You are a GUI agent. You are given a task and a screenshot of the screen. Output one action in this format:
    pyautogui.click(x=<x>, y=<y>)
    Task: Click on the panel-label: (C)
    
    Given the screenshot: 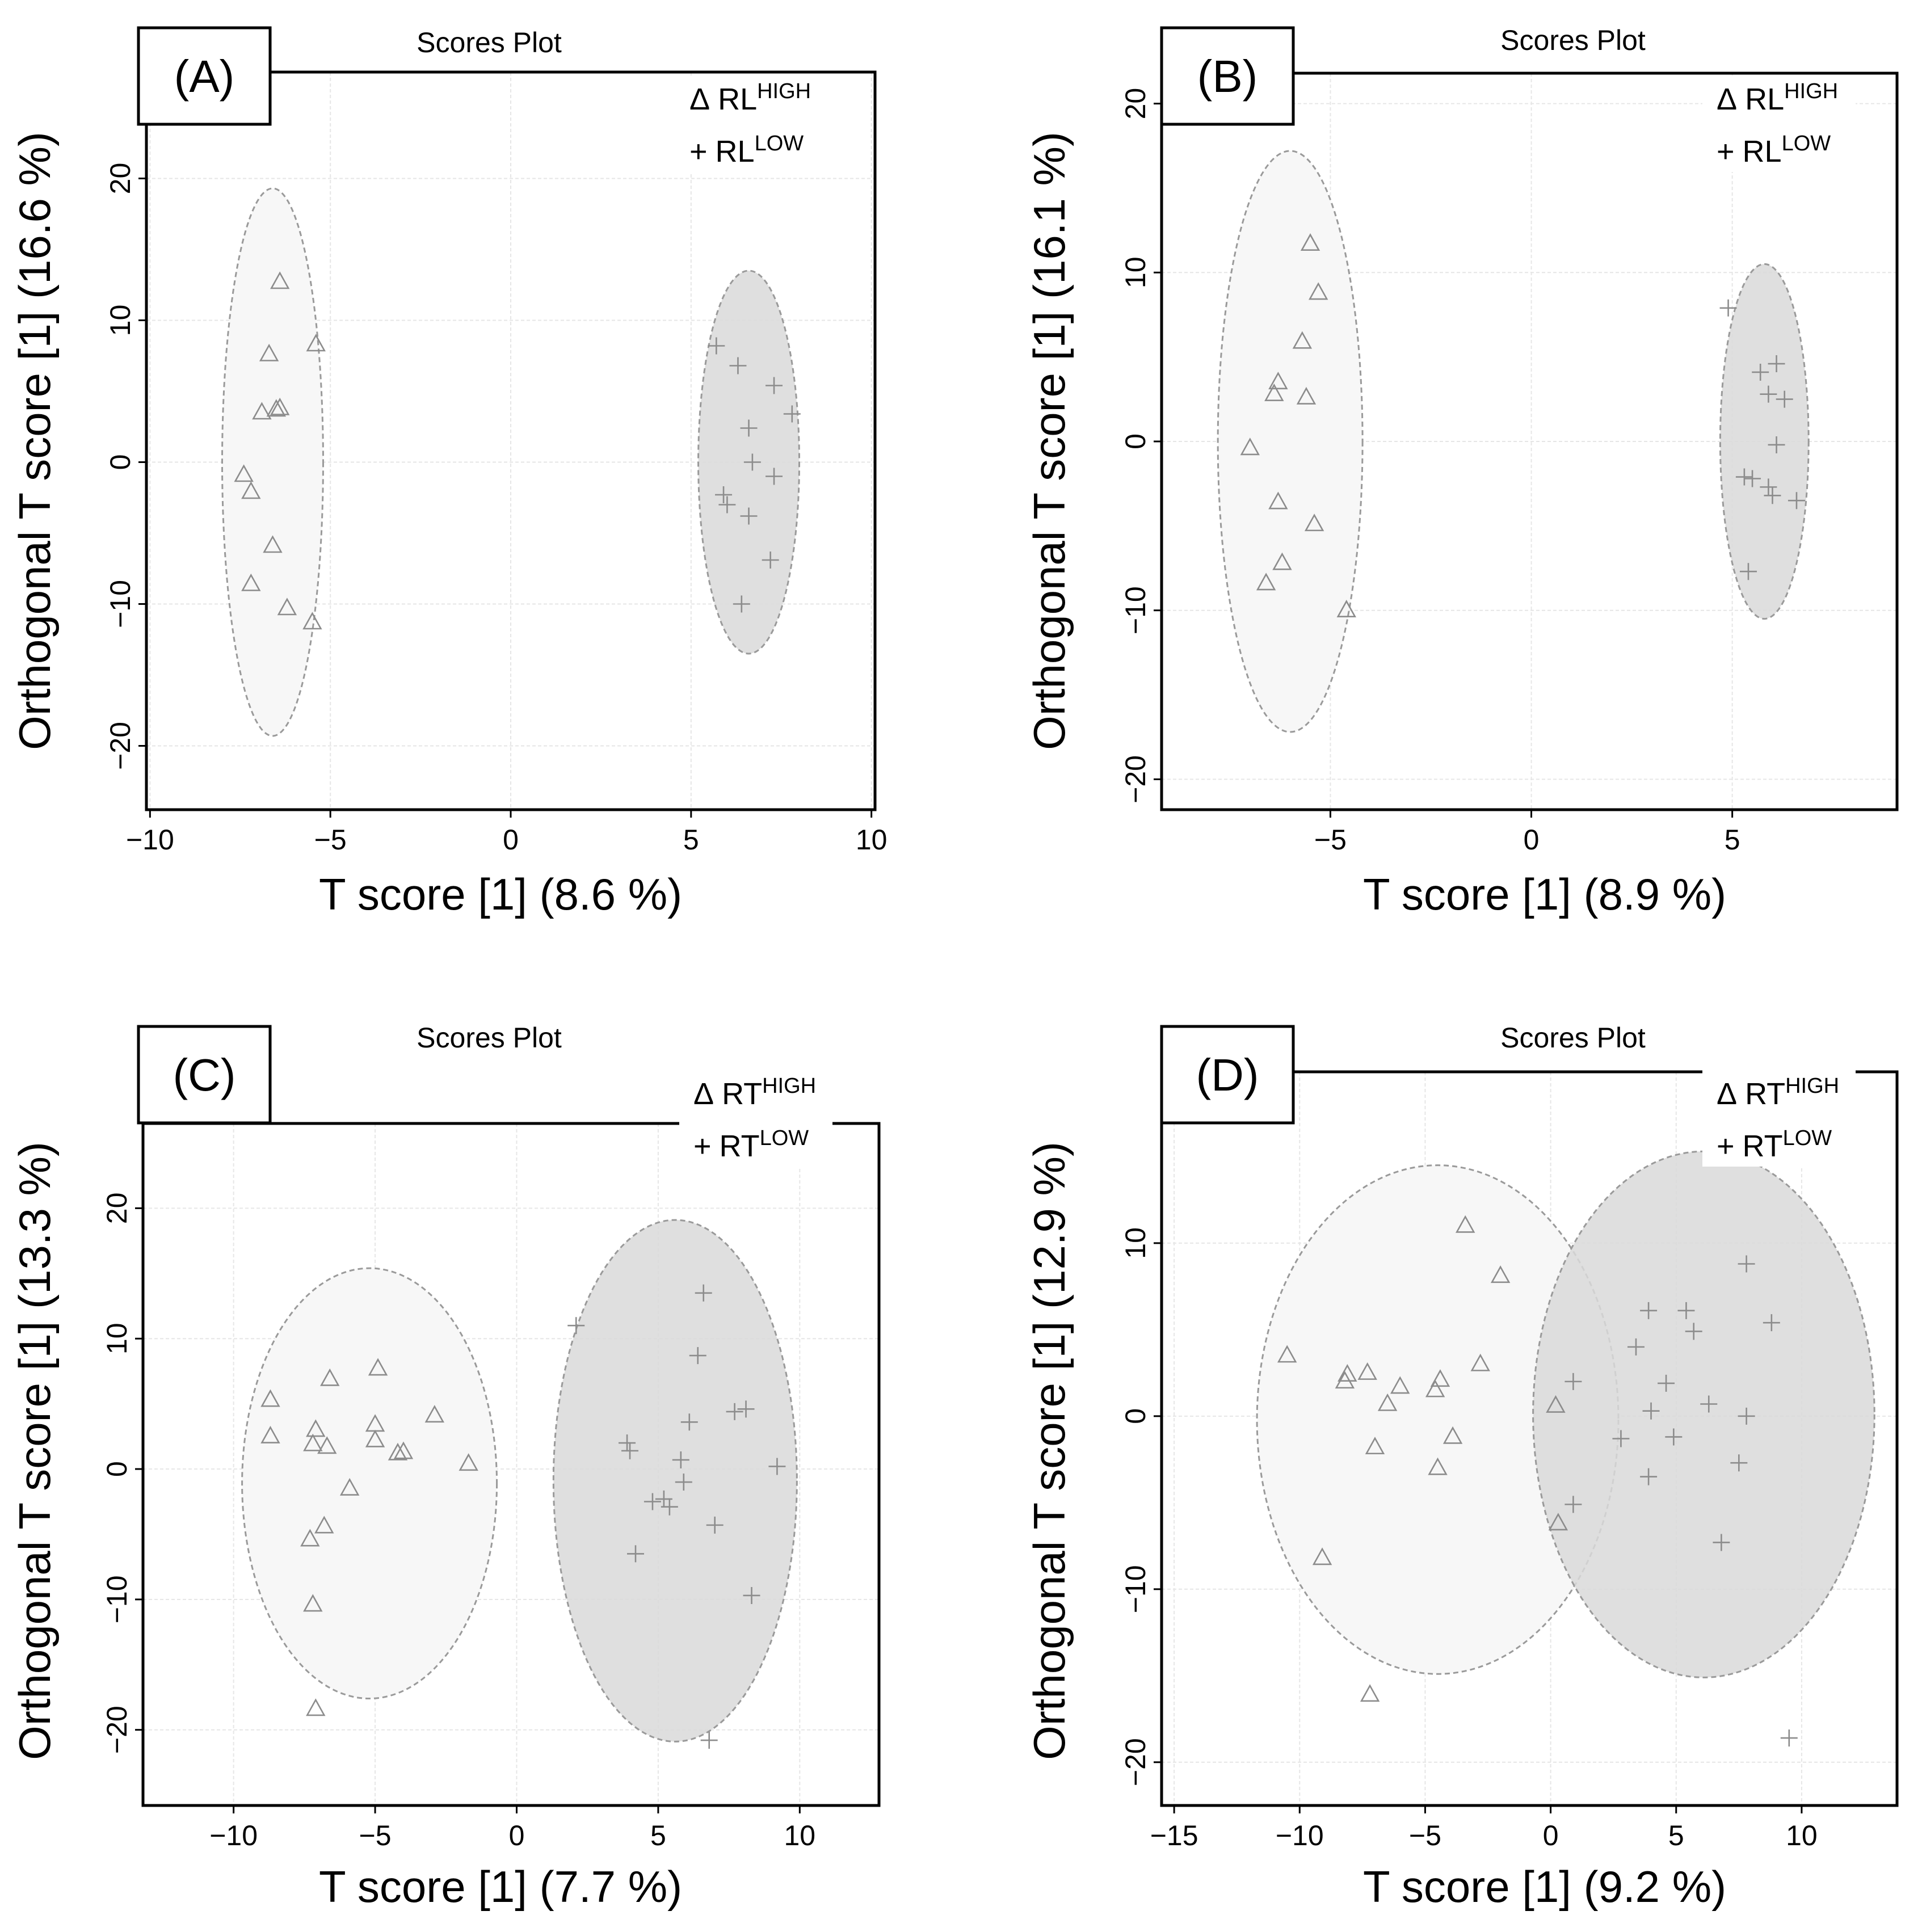 What is the action you would take?
    pyautogui.click(x=204, y=1075)
    